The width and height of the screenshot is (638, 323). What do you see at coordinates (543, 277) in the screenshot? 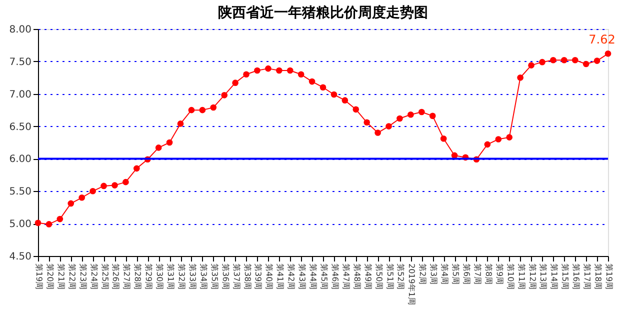
I see `x-tick-label: 第13周` at bounding box center [543, 277].